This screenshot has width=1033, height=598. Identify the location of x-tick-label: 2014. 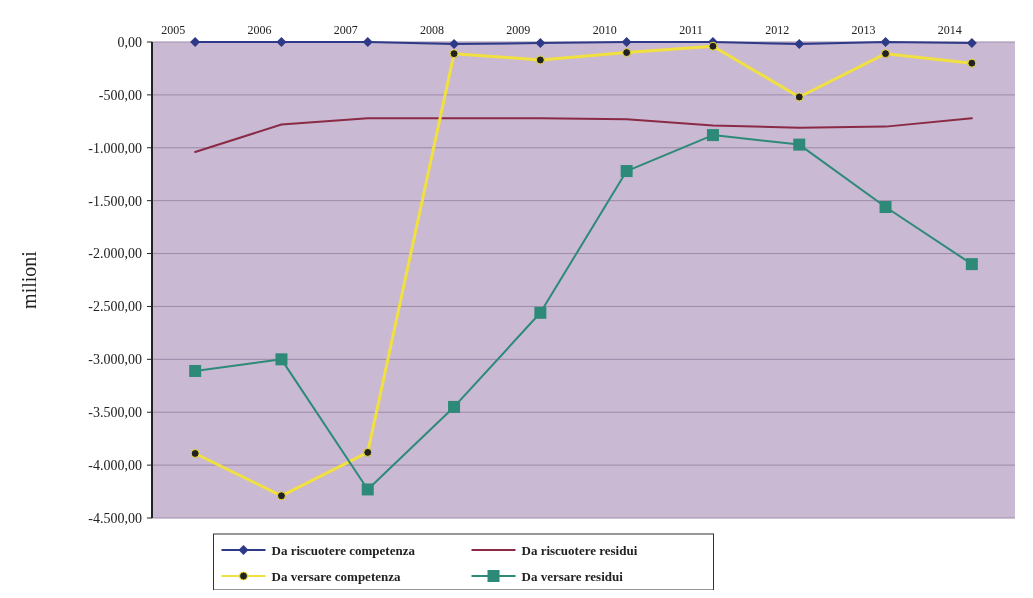
(949, 30).